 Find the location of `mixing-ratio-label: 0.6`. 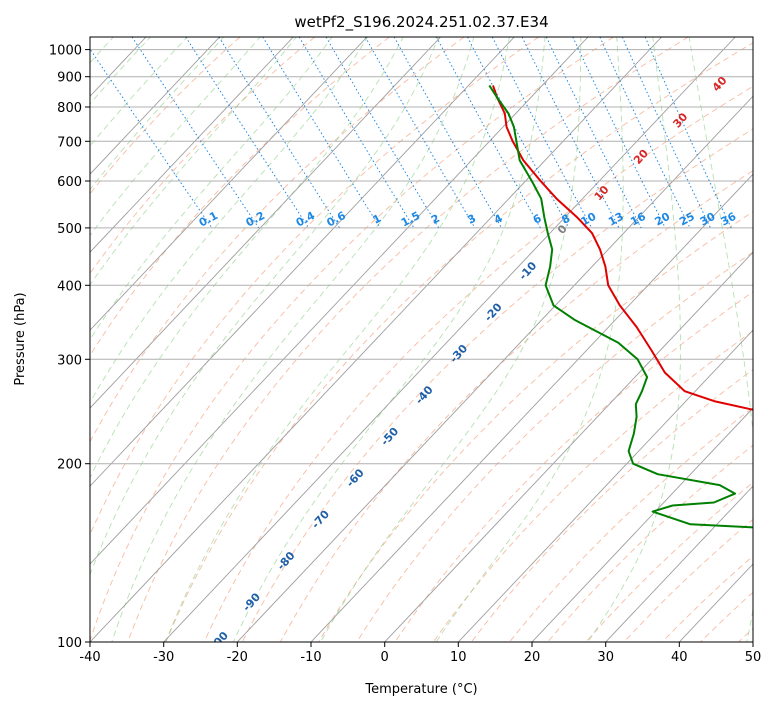

mixing-ratio-label: 0.6 is located at coordinates (337, 219).